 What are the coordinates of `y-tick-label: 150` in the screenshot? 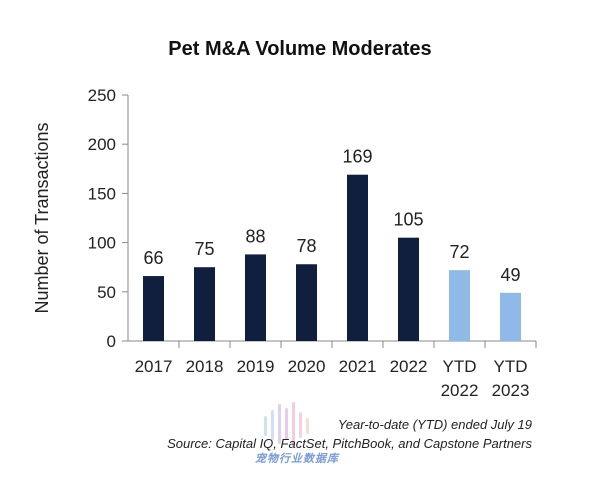 It's located at (102, 193).